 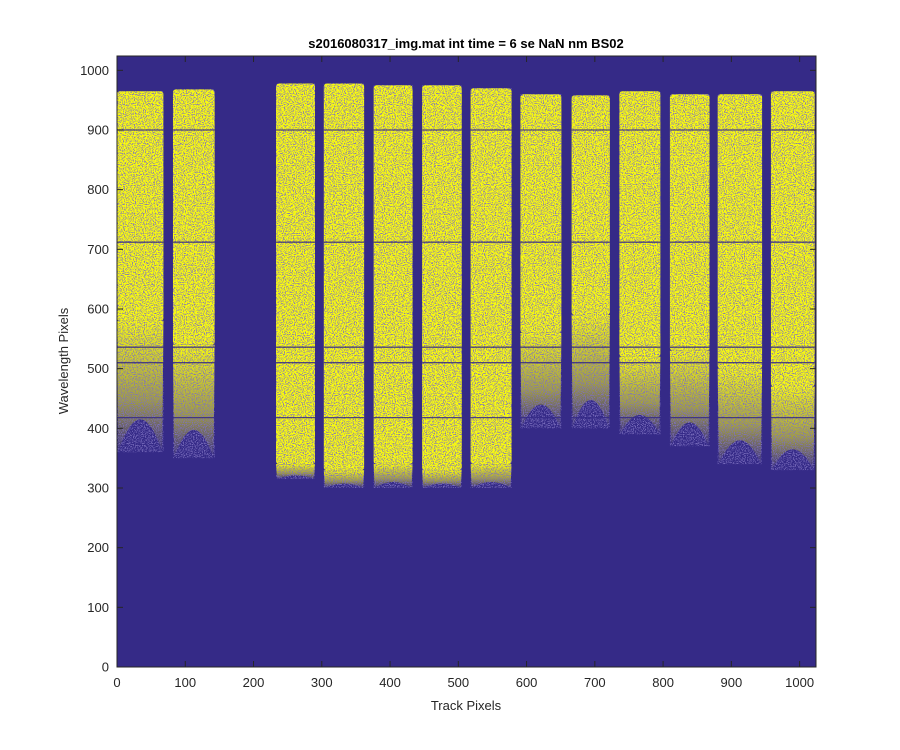 I want to click on x-tick-label: 1000, so click(x=799, y=682).